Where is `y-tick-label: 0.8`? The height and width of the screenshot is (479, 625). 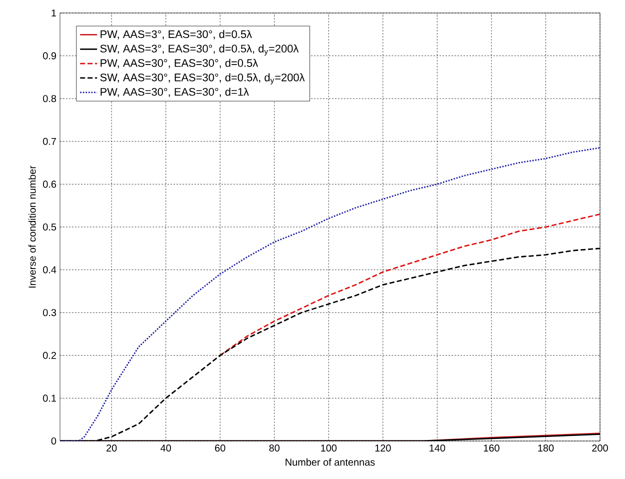 y-tick-label: 0.8 is located at coordinates (49, 98).